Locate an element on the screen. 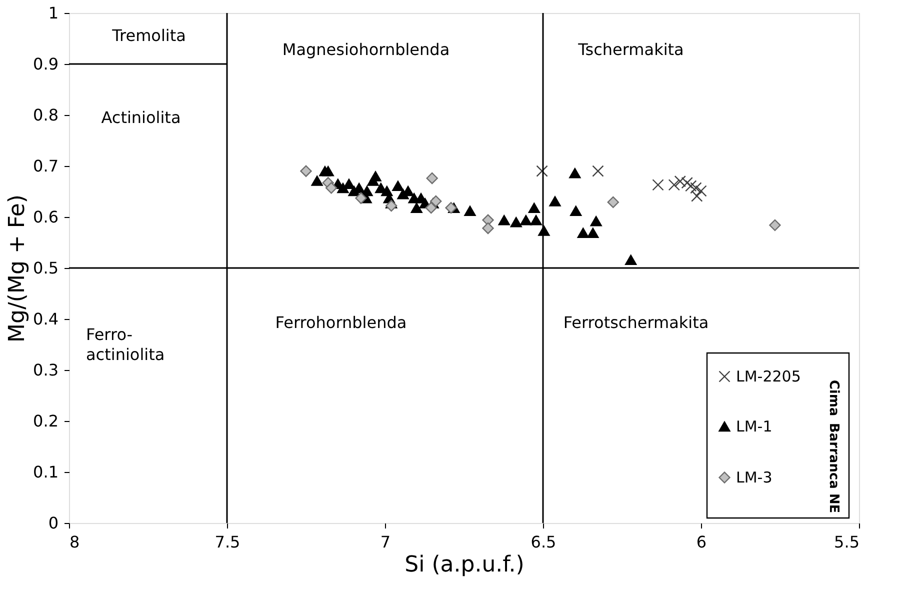 This screenshot has height=605, width=904. annotation: Tremolita is located at coordinates (148, 35).